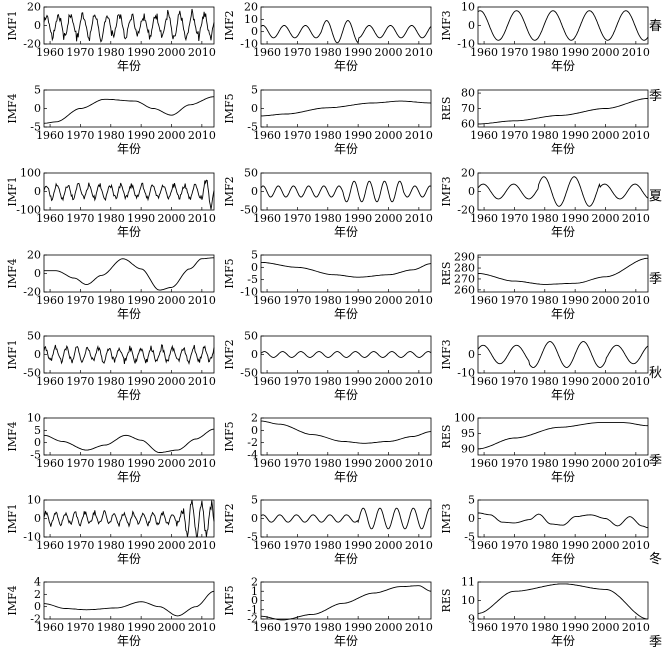 The width and height of the screenshot is (667, 656). I want to click on subplot-3-1: -10-505 1960 1970 1980 1990 2000 2010 年份 IMF5, so click(328, 285).